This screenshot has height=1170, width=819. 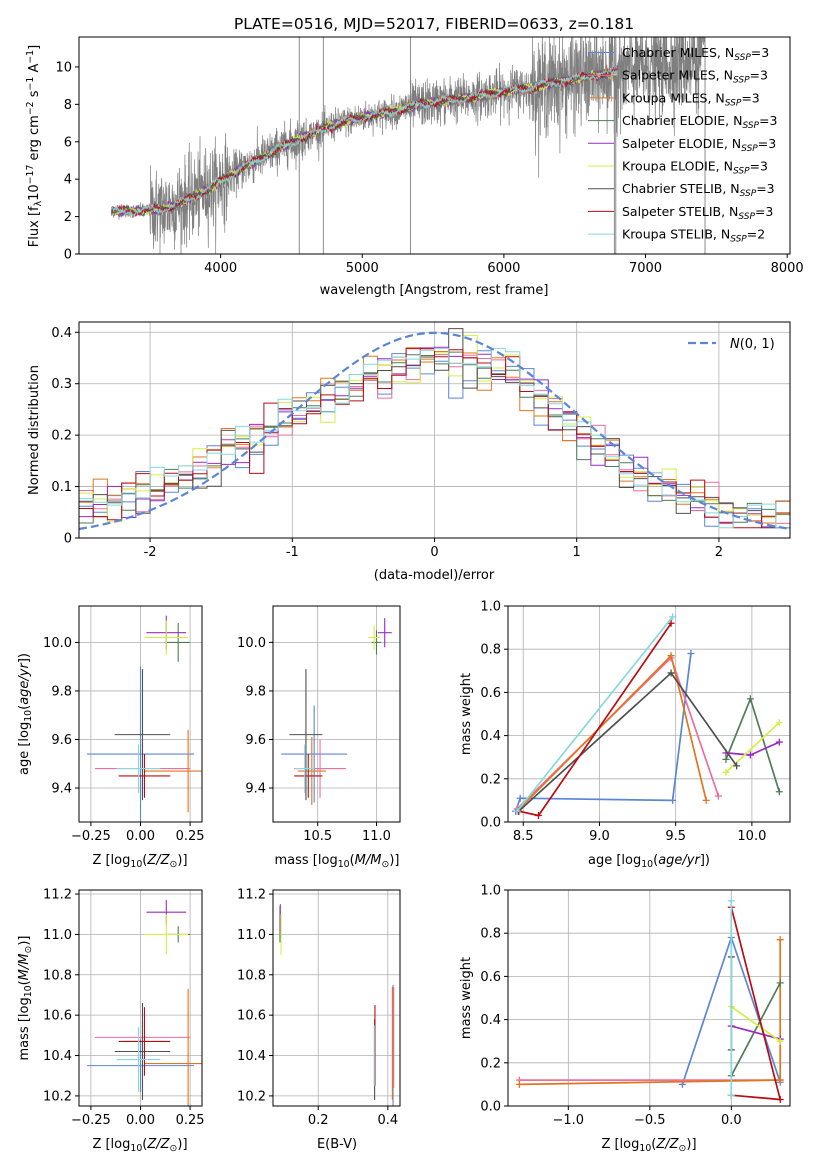 I want to click on x-axis-label: mass [log10(M/M⊙)], so click(x=337, y=861).